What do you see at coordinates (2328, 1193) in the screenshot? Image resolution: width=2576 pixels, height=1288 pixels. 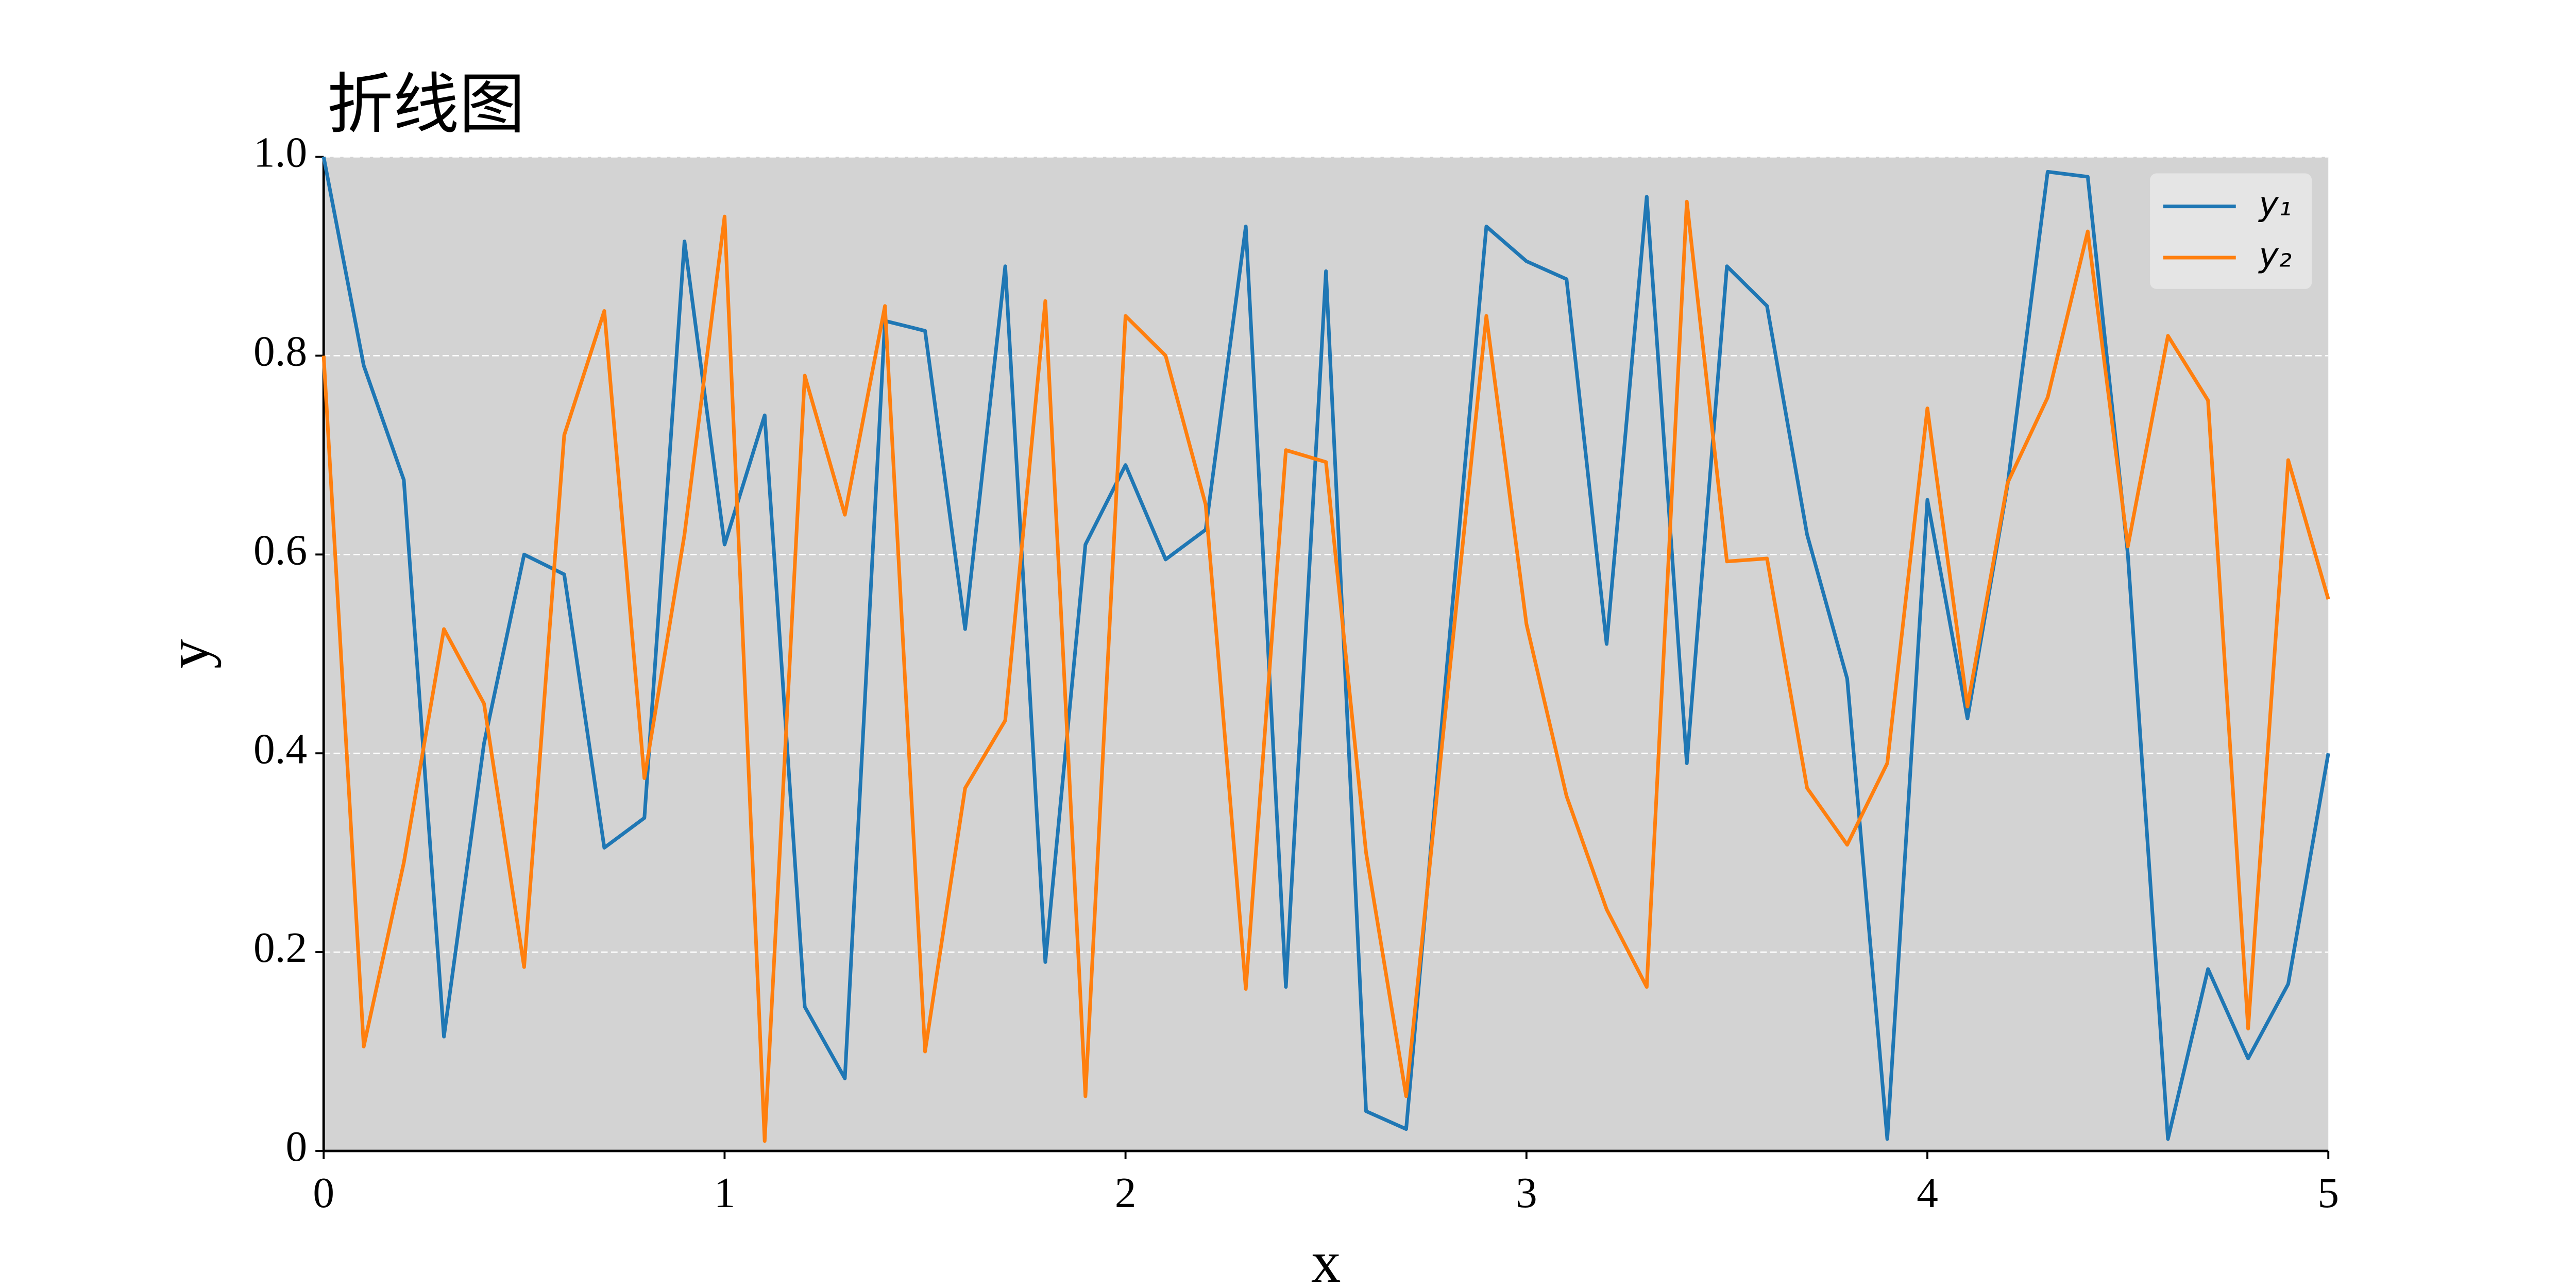 I see `x-tick-label: 5` at bounding box center [2328, 1193].